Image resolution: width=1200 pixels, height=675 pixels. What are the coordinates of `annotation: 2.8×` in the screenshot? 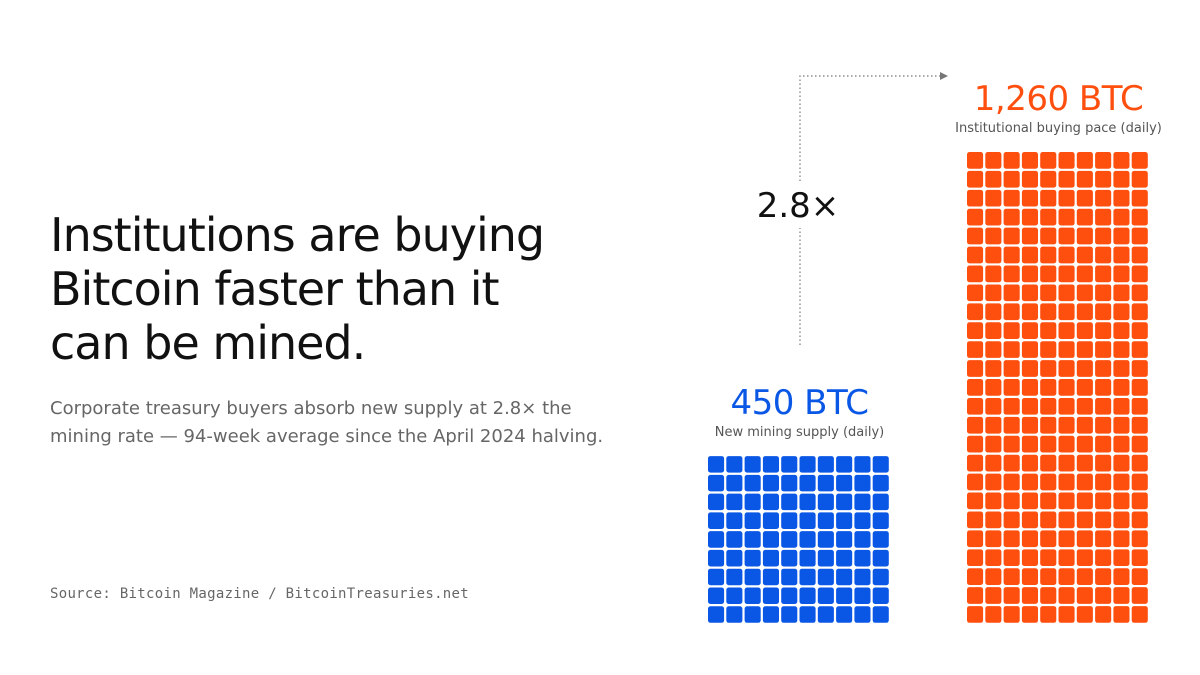 It's located at (798, 206).